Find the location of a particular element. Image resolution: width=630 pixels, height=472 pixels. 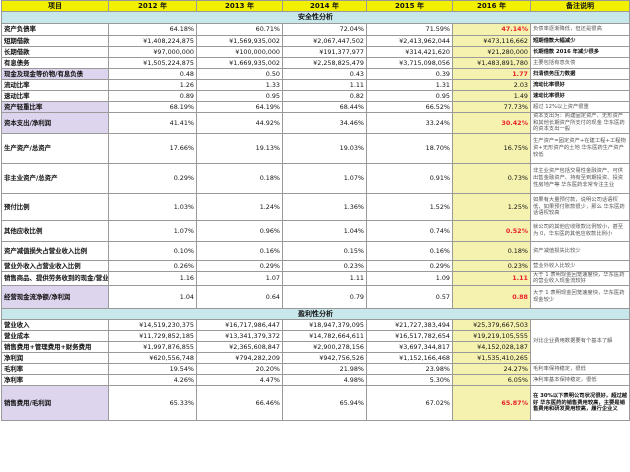

value-cell: ¥1,483,891,780 is located at coordinates (491, 63).